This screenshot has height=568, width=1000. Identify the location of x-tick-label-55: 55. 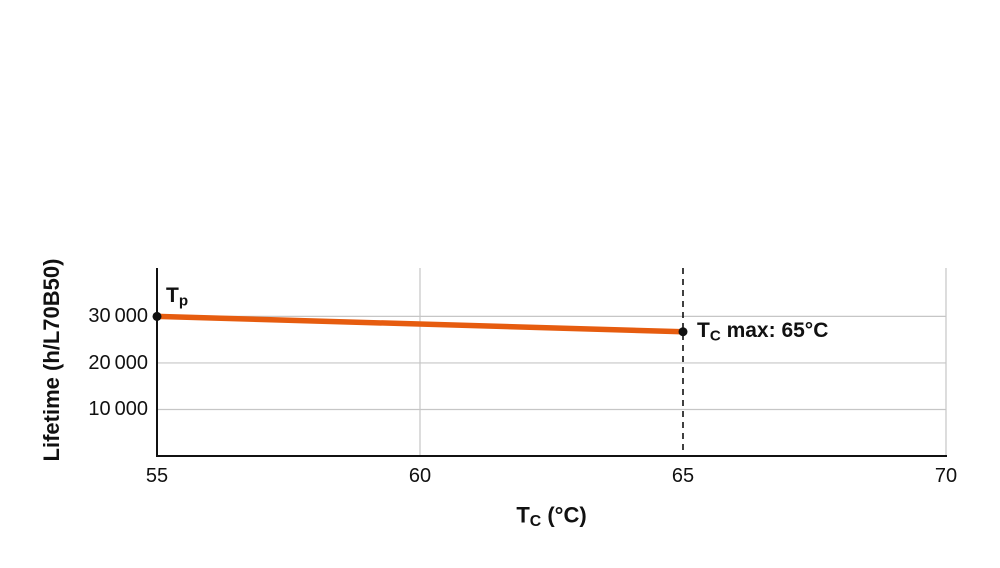
(157, 476).